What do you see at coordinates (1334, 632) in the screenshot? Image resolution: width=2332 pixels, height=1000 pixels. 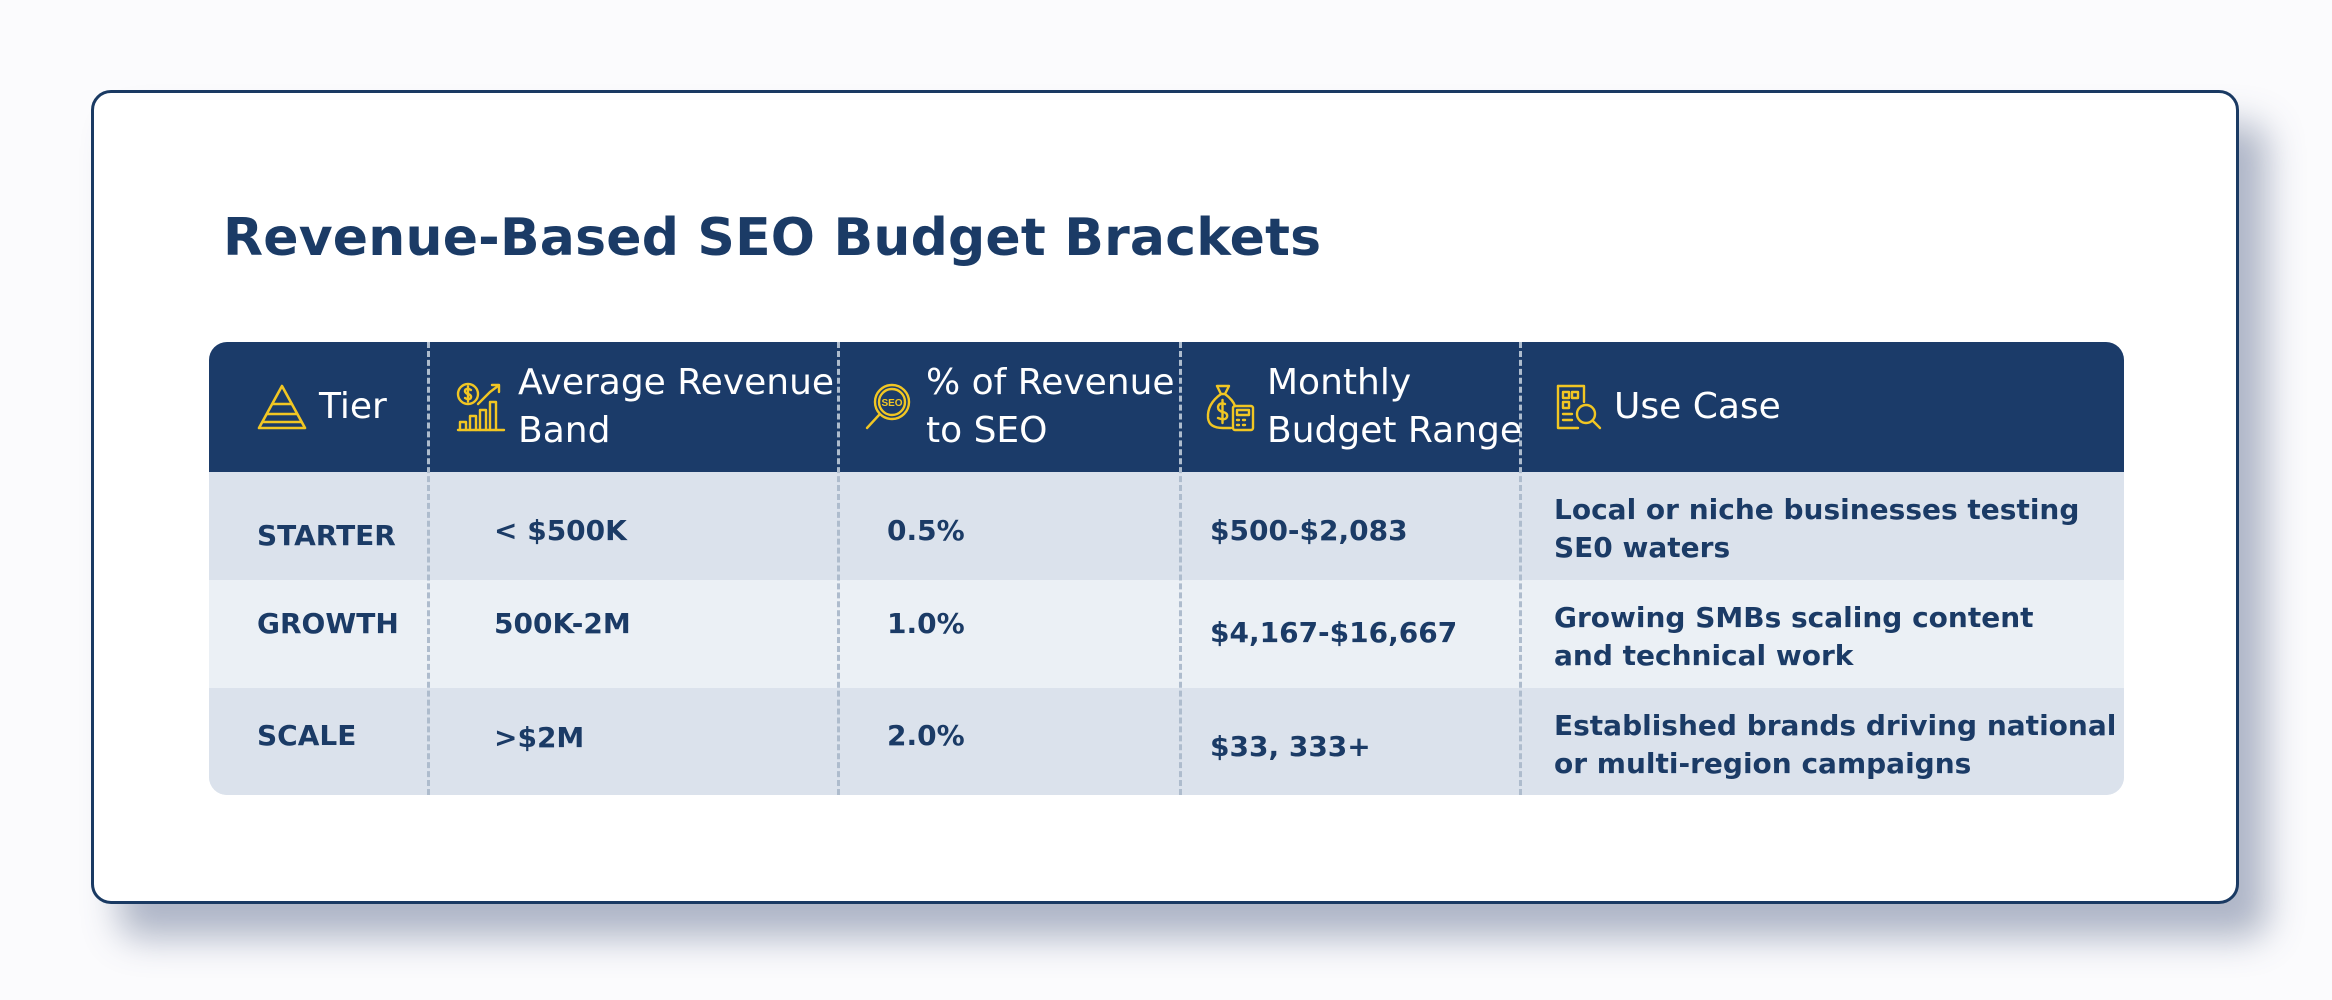 I see `cell-budget: $4,167-$16,667` at bounding box center [1334, 632].